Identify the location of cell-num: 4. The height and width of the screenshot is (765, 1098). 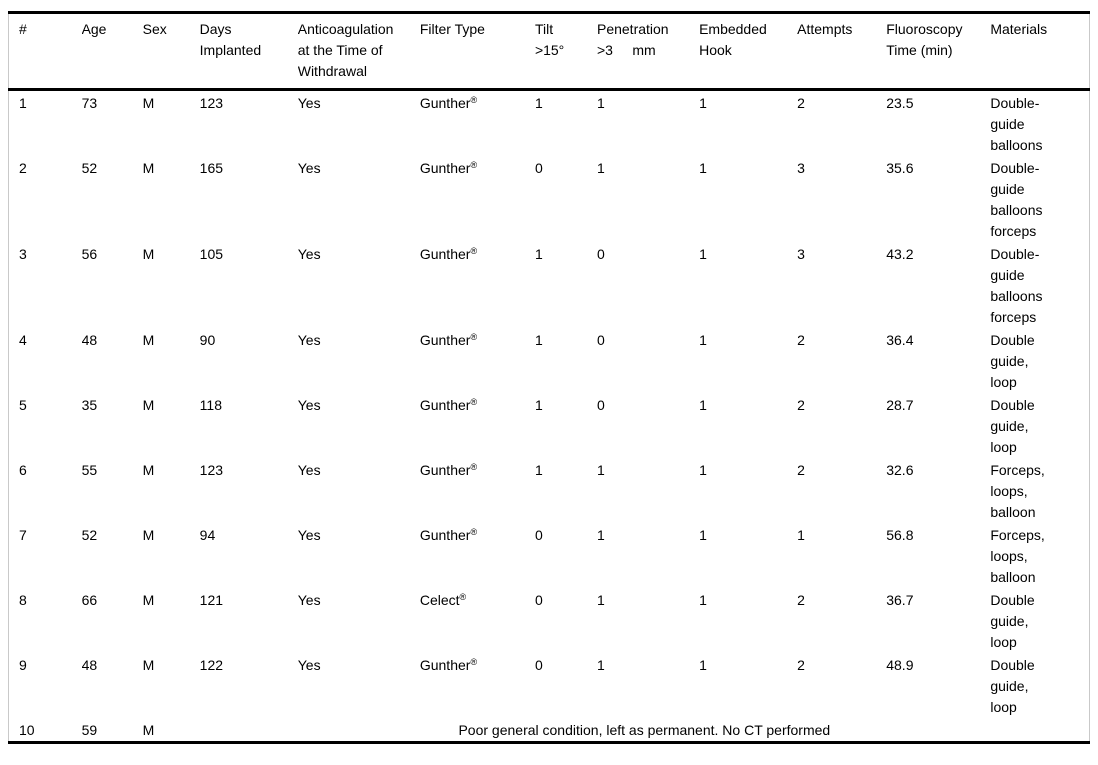
(23, 340).